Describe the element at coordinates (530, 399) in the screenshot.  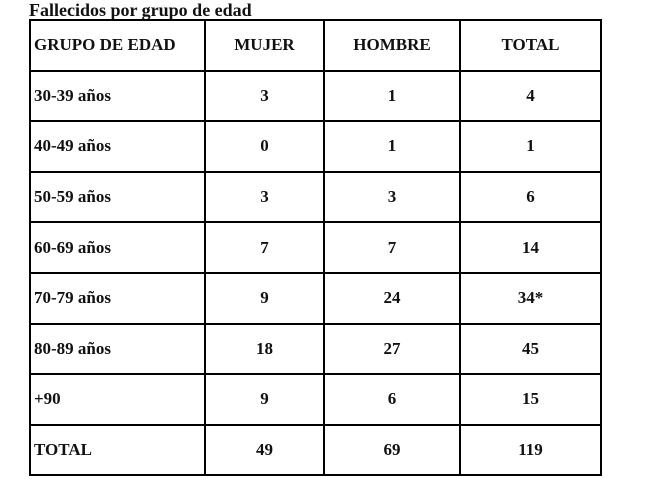
I see `total-cell: 15` at that location.